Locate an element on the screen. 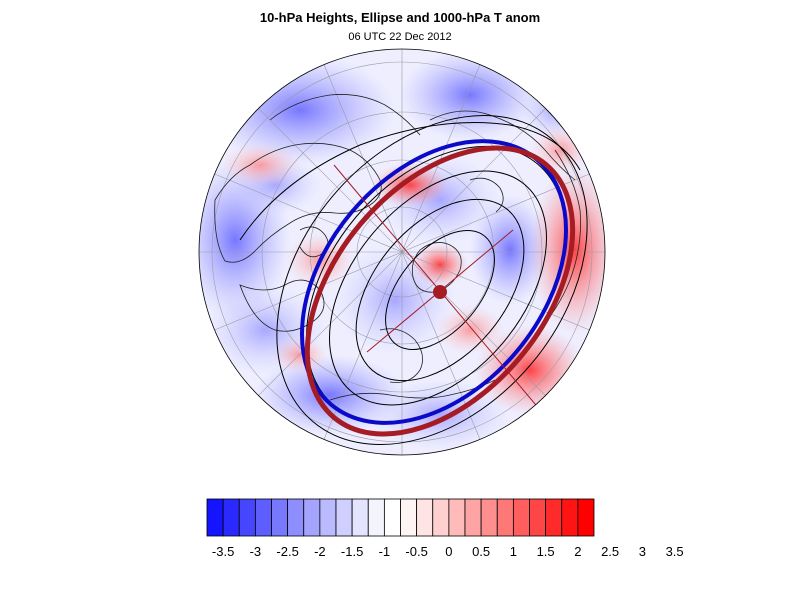 The image size is (800, 600). colorbar-tick-label: 2.5 is located at coordinates (610, 551).